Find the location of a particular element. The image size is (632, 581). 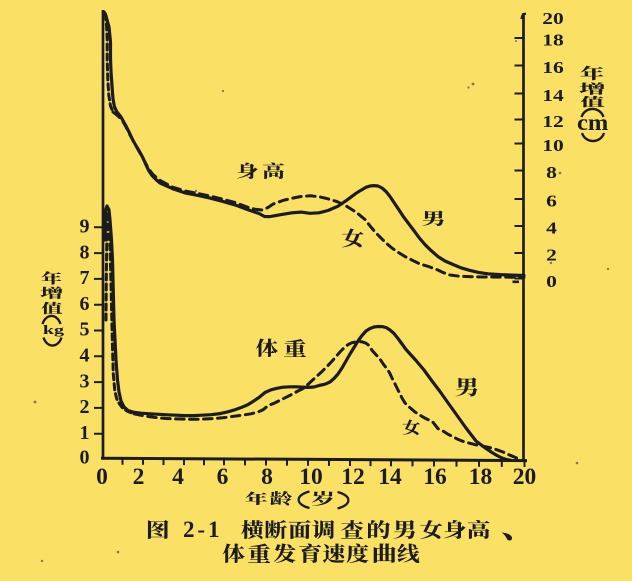

svg-text: 3 is located at coordinates (85, 381).